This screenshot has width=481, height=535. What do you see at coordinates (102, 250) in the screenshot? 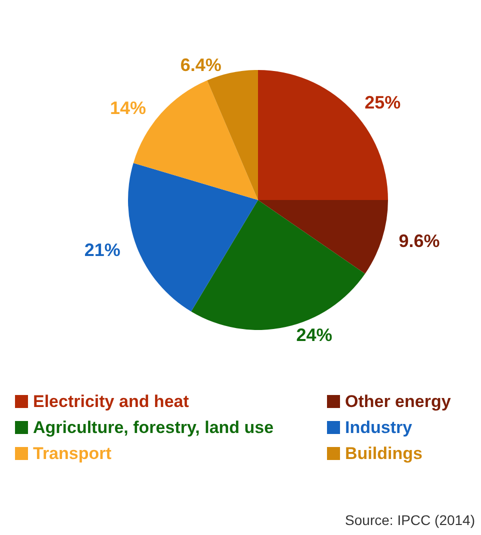
I see `data-label: 21%` at bounding box center [102, 250].